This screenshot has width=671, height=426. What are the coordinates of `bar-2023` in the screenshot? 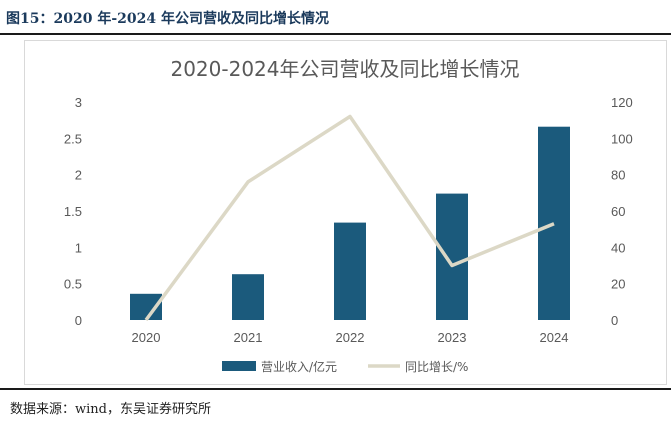 It's located at (452, 256).